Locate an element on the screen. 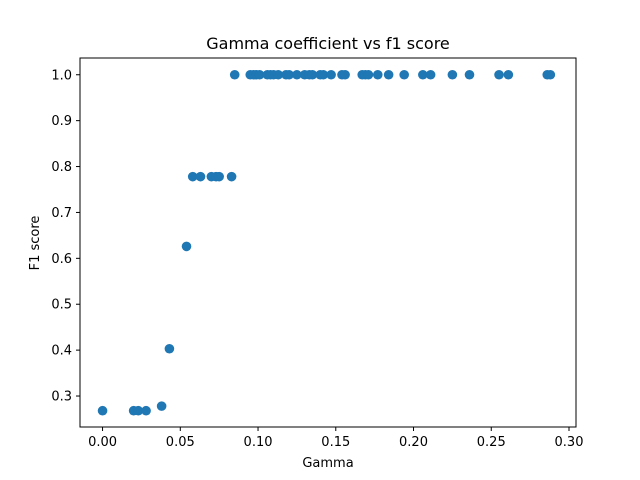 Image resolution: width=640 pixels, height=480 pixels. x-tick-label: 0.20 is located at coordinates (413, 442).